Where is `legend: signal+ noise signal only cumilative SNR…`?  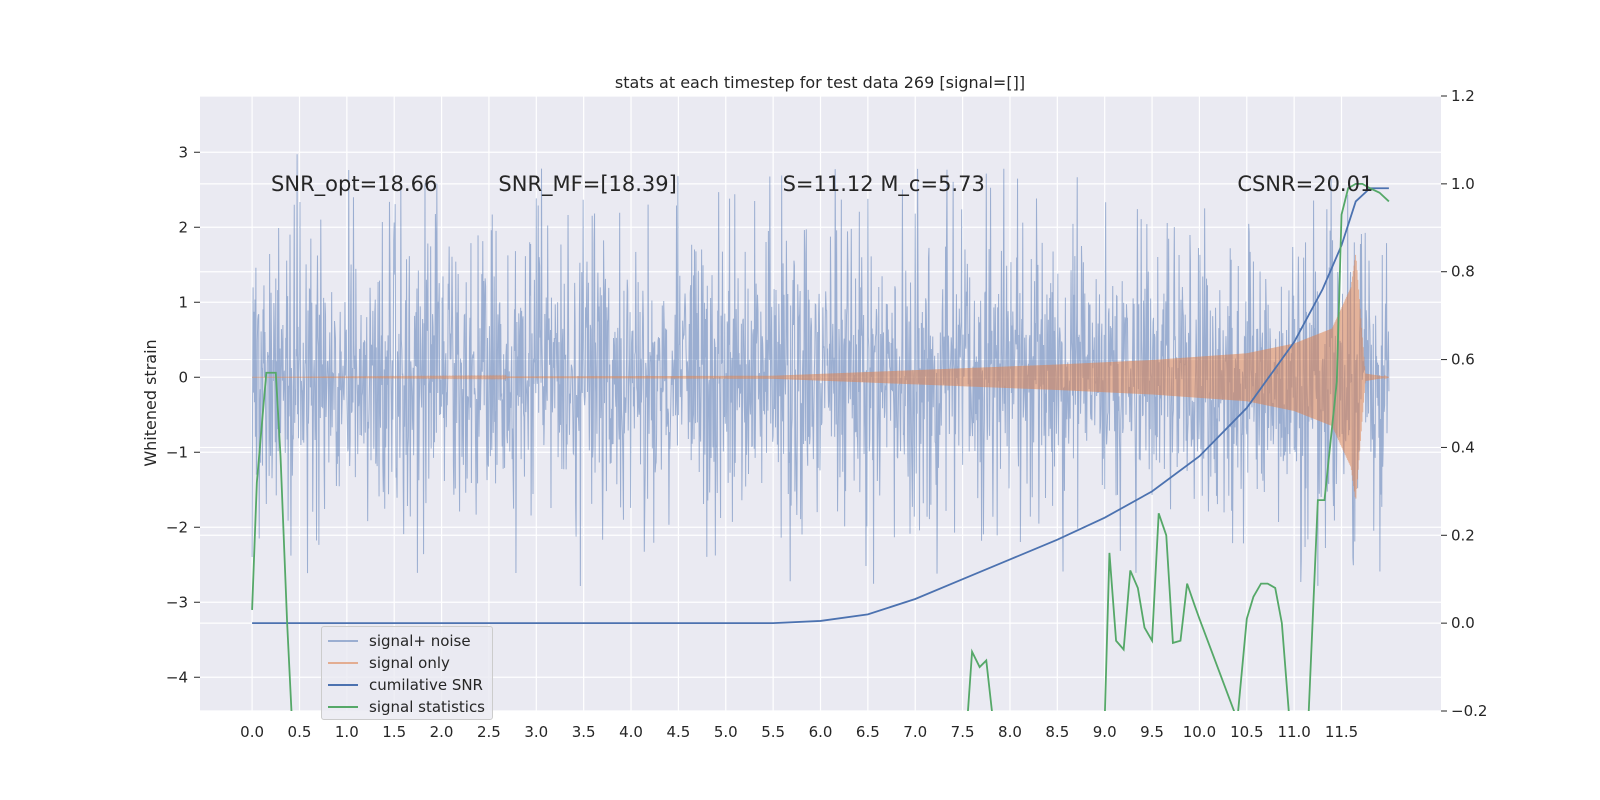
legend: signal+ noise signal only cumilative SNR… is located at coordinates (407, 673).